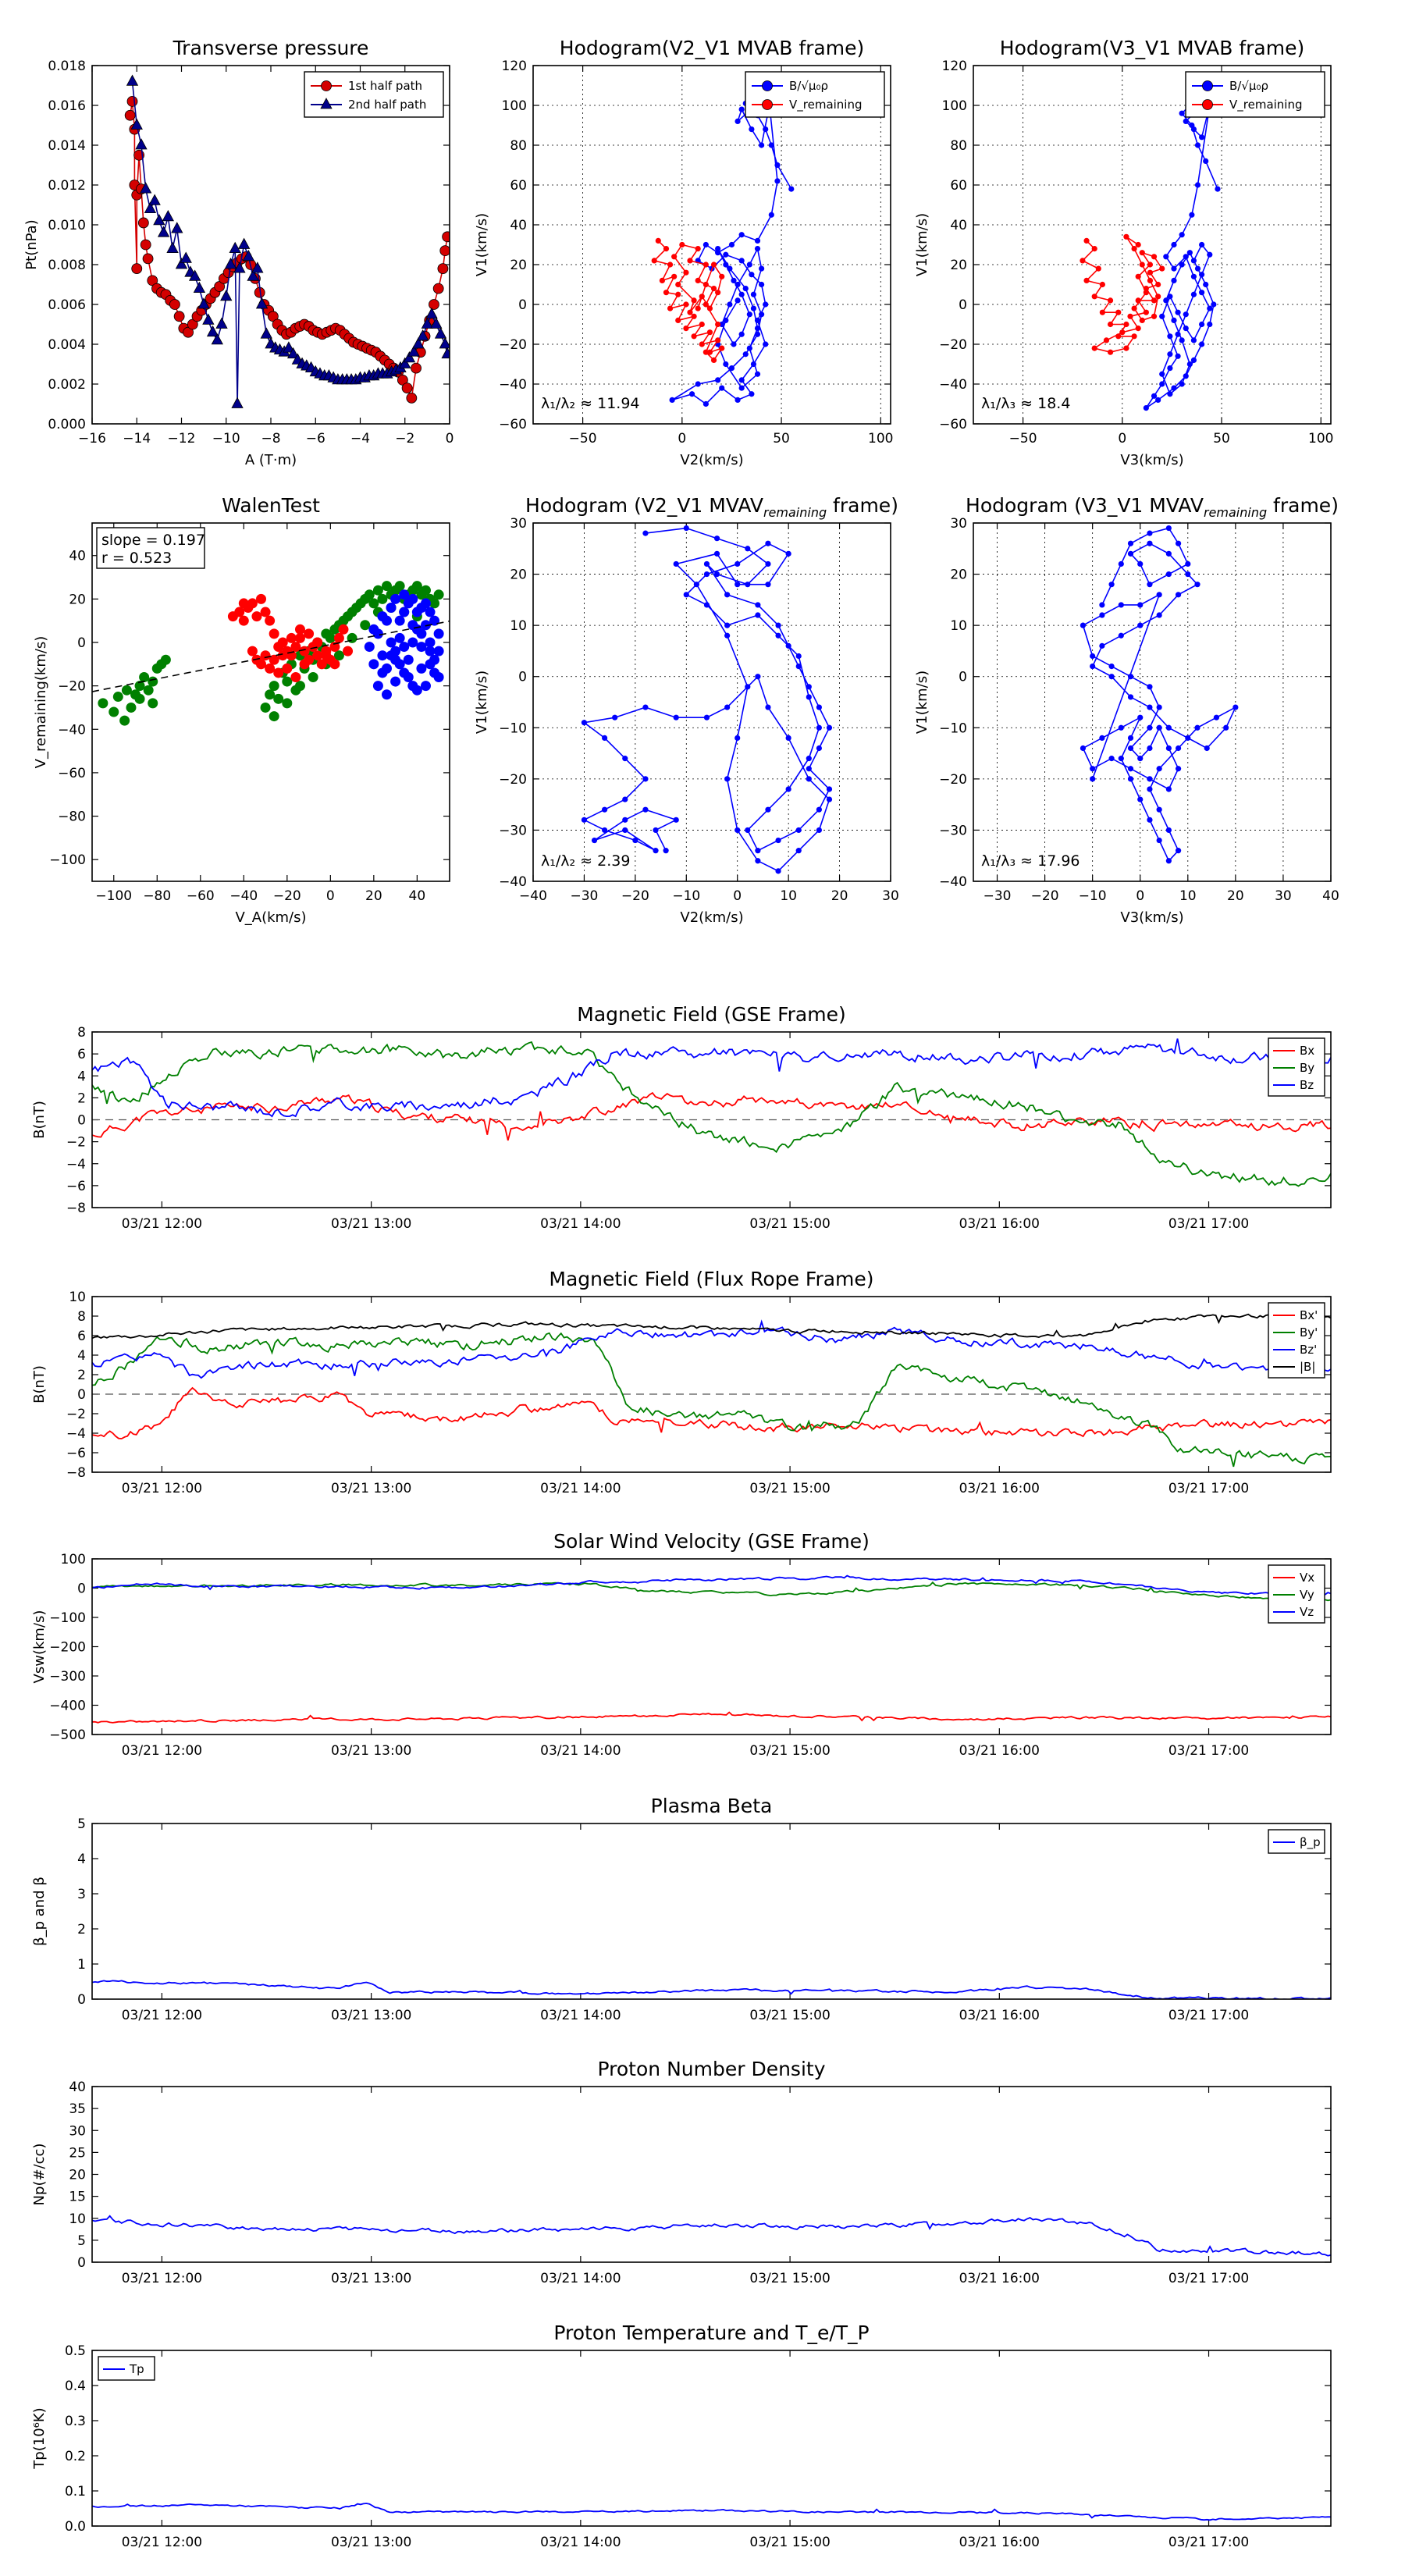  Describe the element at coordinates (81, 1395) in the screenshot. I see `y-tick-label: 0` at that location.